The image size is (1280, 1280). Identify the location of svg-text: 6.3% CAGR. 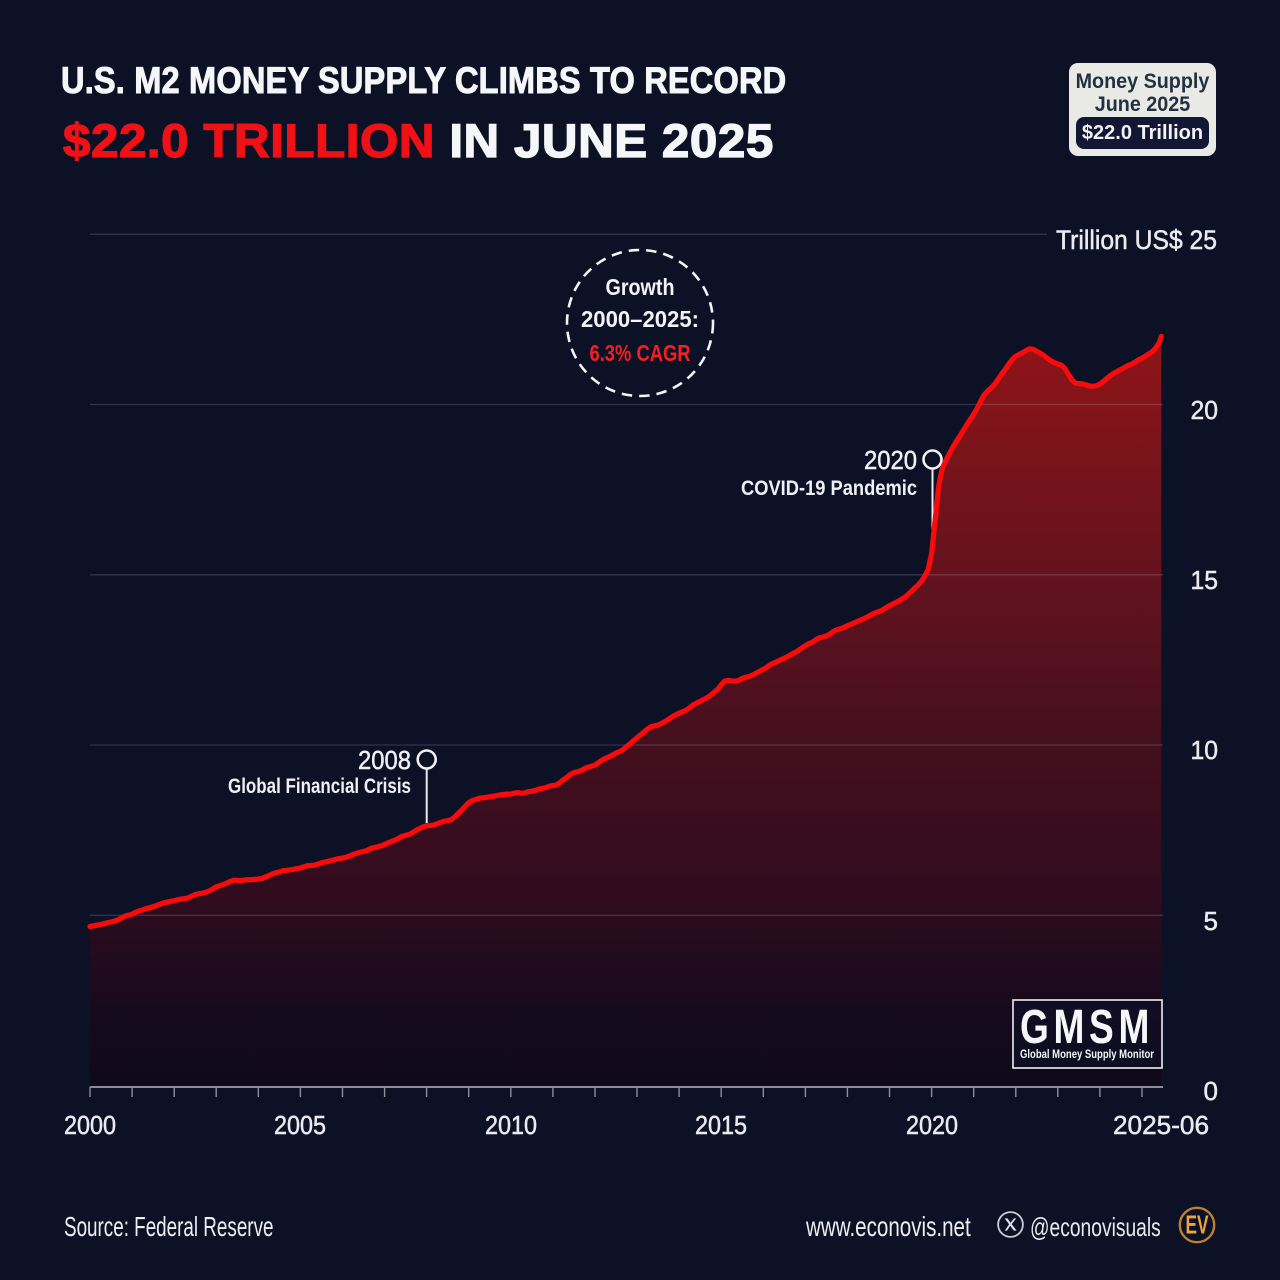
(640, 353).